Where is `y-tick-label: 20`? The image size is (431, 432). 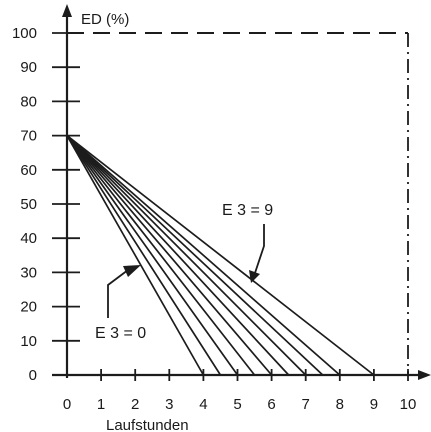
y-tick-label: 20 is located at coordinates (28, 307).